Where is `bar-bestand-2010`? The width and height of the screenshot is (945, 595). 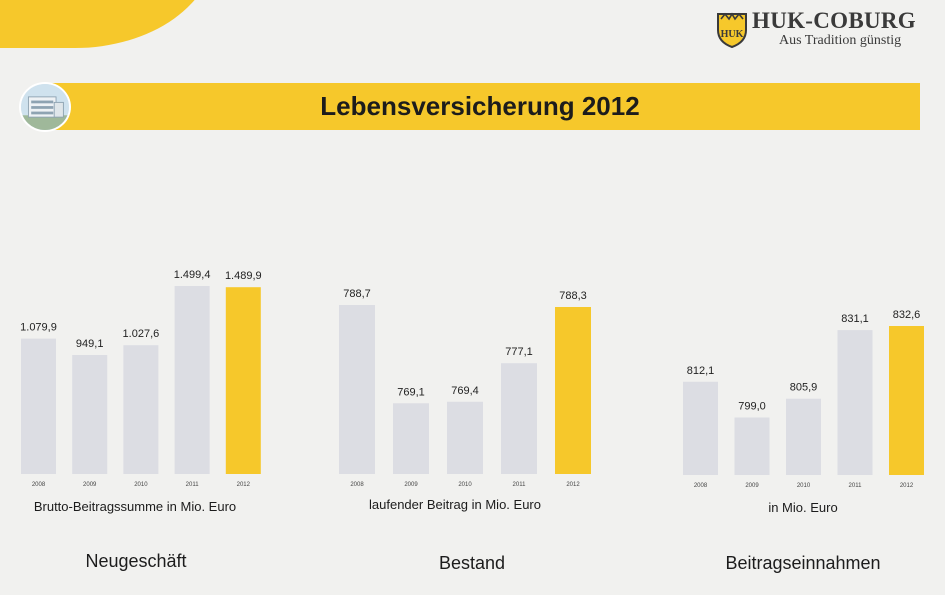 bar-bestand-2010 is located at coordinates (465, 437).